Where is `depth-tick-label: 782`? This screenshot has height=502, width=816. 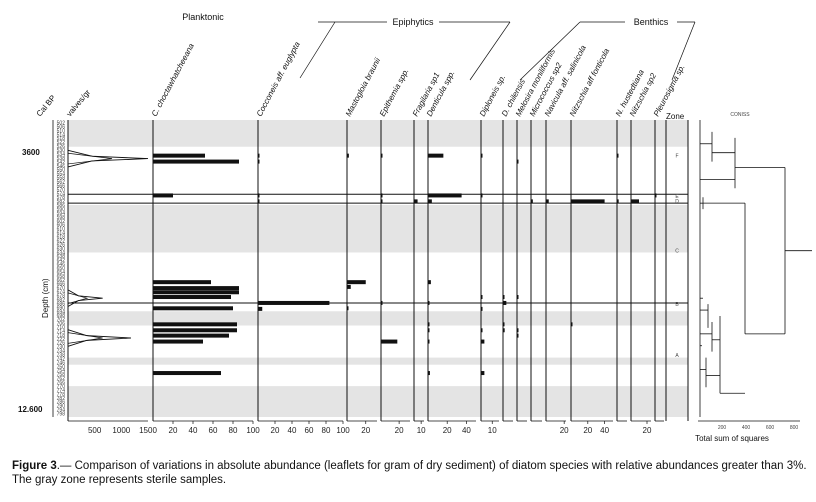 depth-tick-label: 782 is located at coordinates (61, 399).